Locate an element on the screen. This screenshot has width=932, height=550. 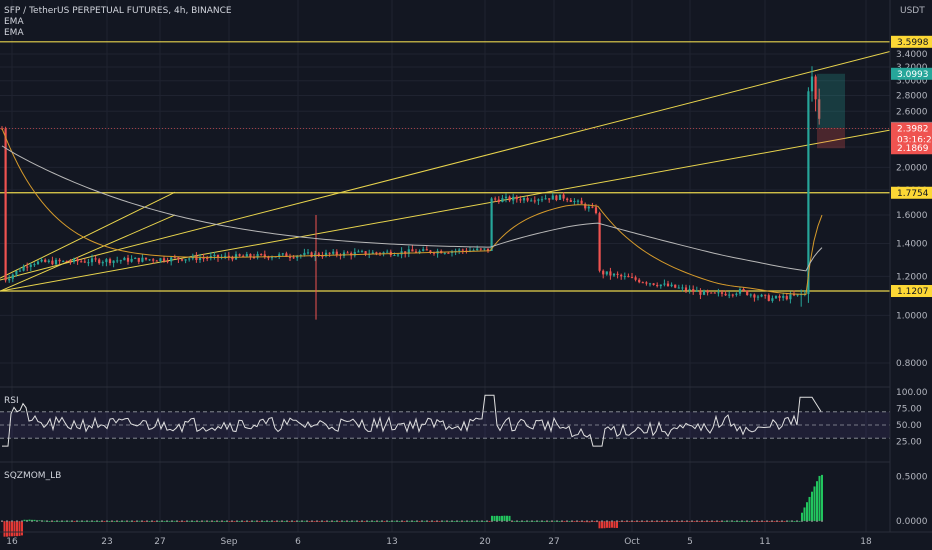
rsi-pane: 100.00 75.00 50.00 25.00 is located at coordinates (464, 418).